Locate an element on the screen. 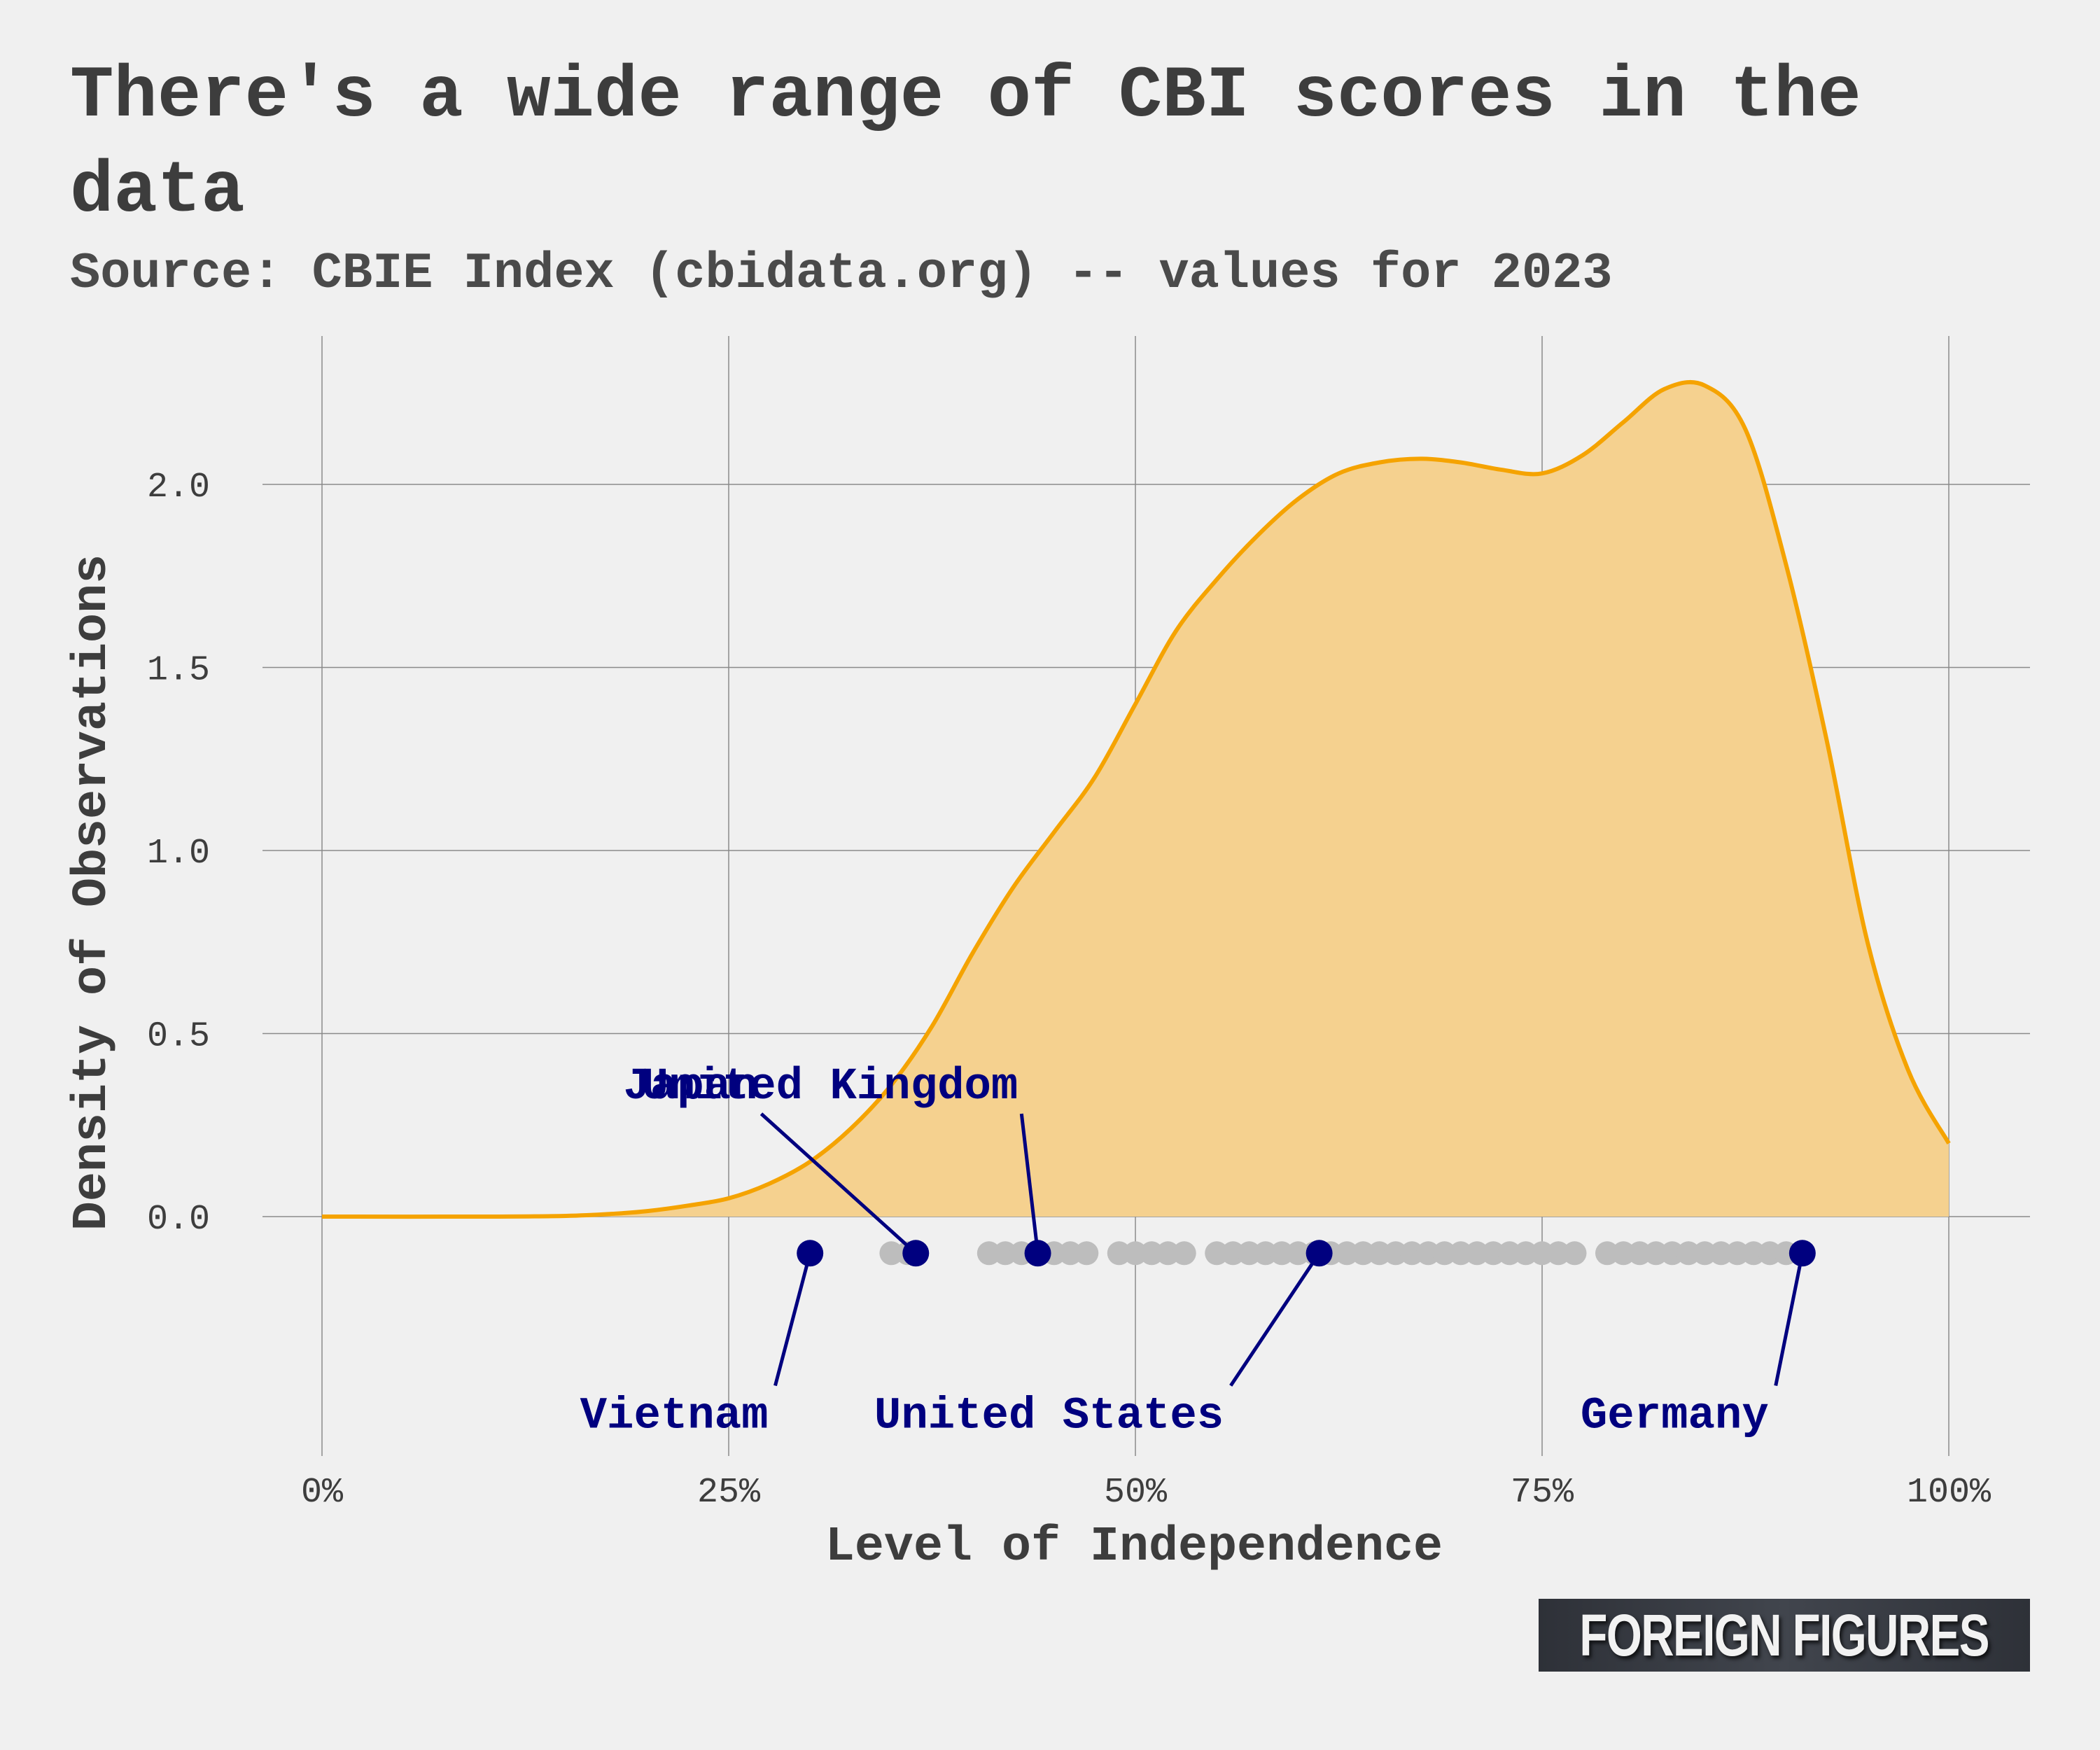 The width and height of the screenshot is (2100, 1750). y-tick-label: 2.0 is located at coordinates (178, 487).